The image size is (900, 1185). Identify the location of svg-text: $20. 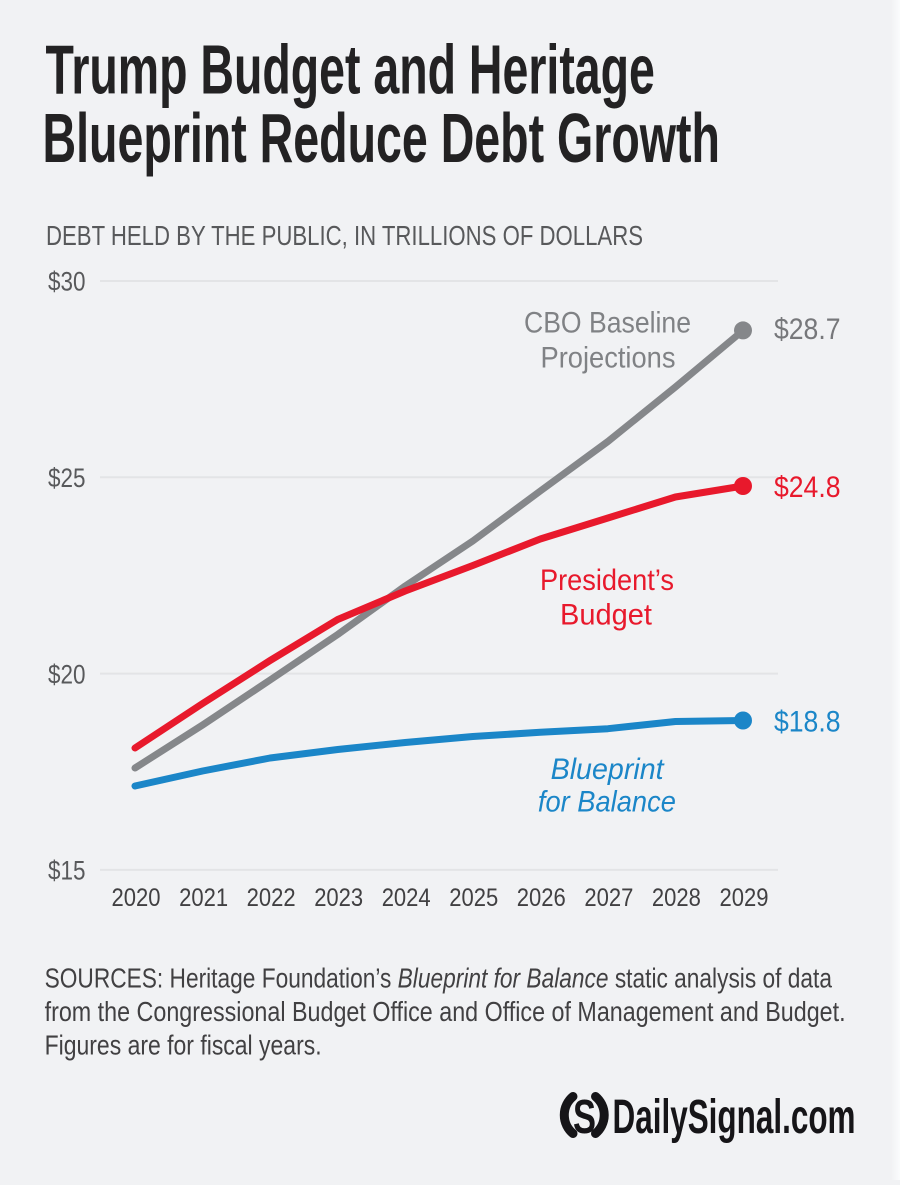
(67, 674).